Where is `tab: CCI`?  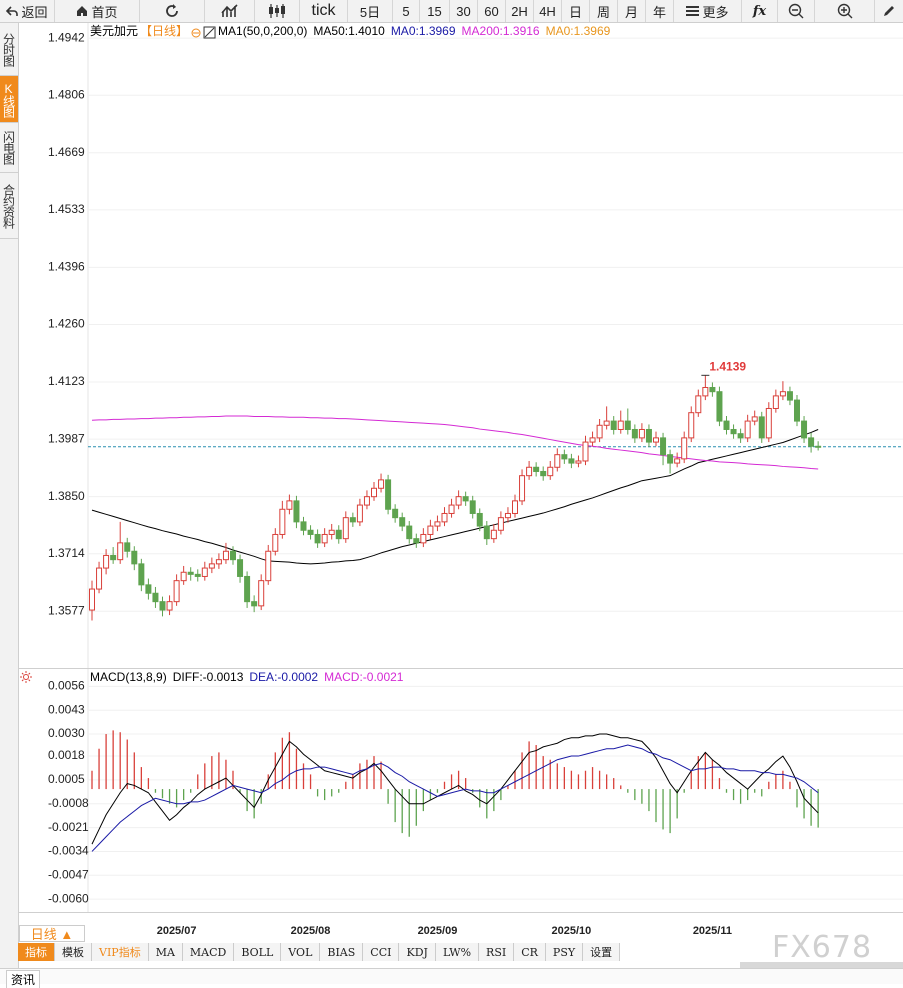
tab: CCI is located at coordinates (381, 952).